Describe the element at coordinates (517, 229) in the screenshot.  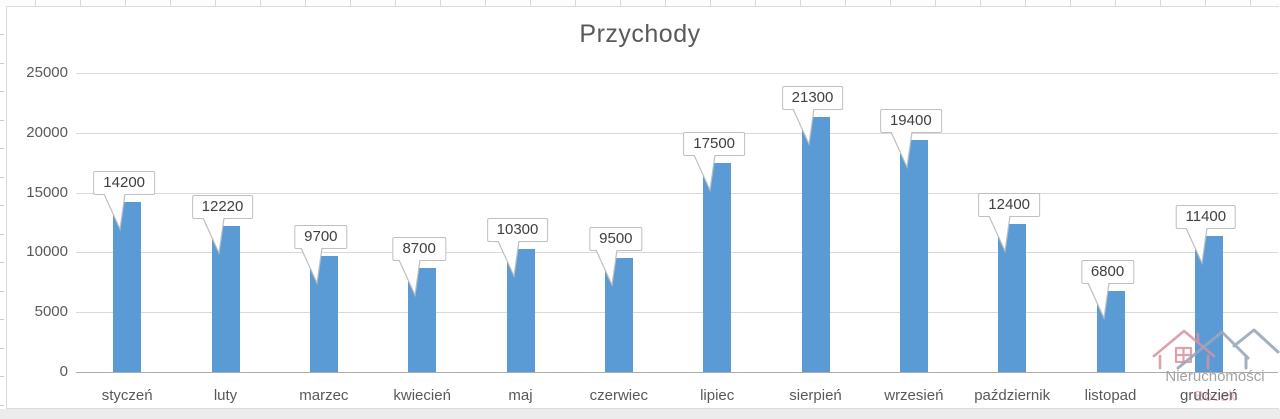
I see `data-label-maj: 10300` at that location.